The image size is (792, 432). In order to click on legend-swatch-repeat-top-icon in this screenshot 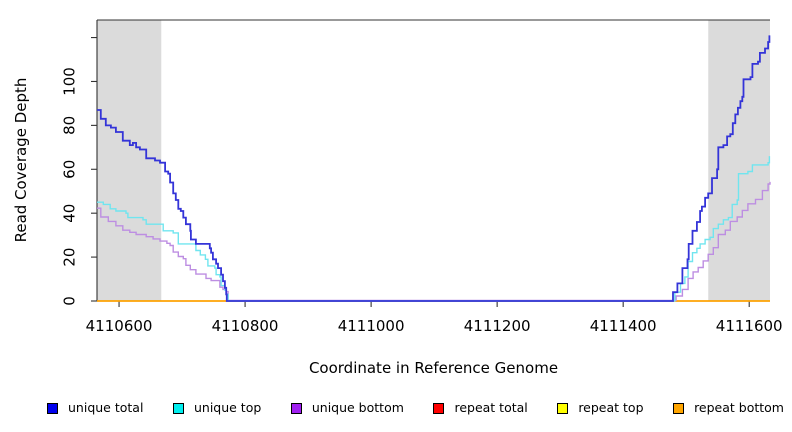, I will do `click(563, 408)`.